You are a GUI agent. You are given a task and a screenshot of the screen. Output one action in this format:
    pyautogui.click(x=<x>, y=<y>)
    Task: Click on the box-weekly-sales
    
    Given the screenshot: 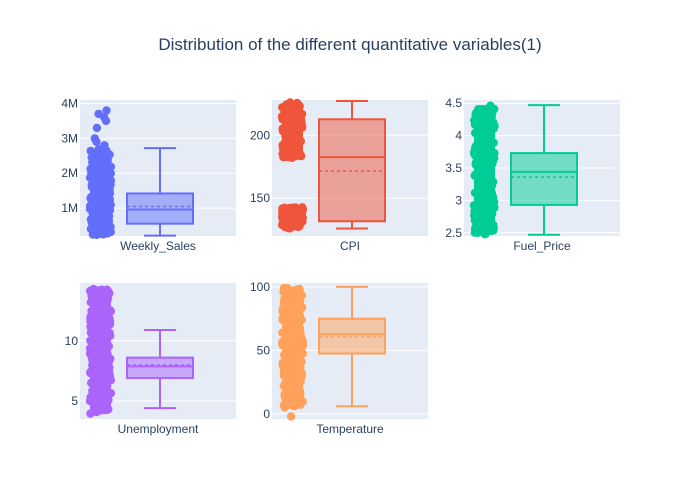 What is the action you would take?
    pyautogui.click(x=160, y=192)
    